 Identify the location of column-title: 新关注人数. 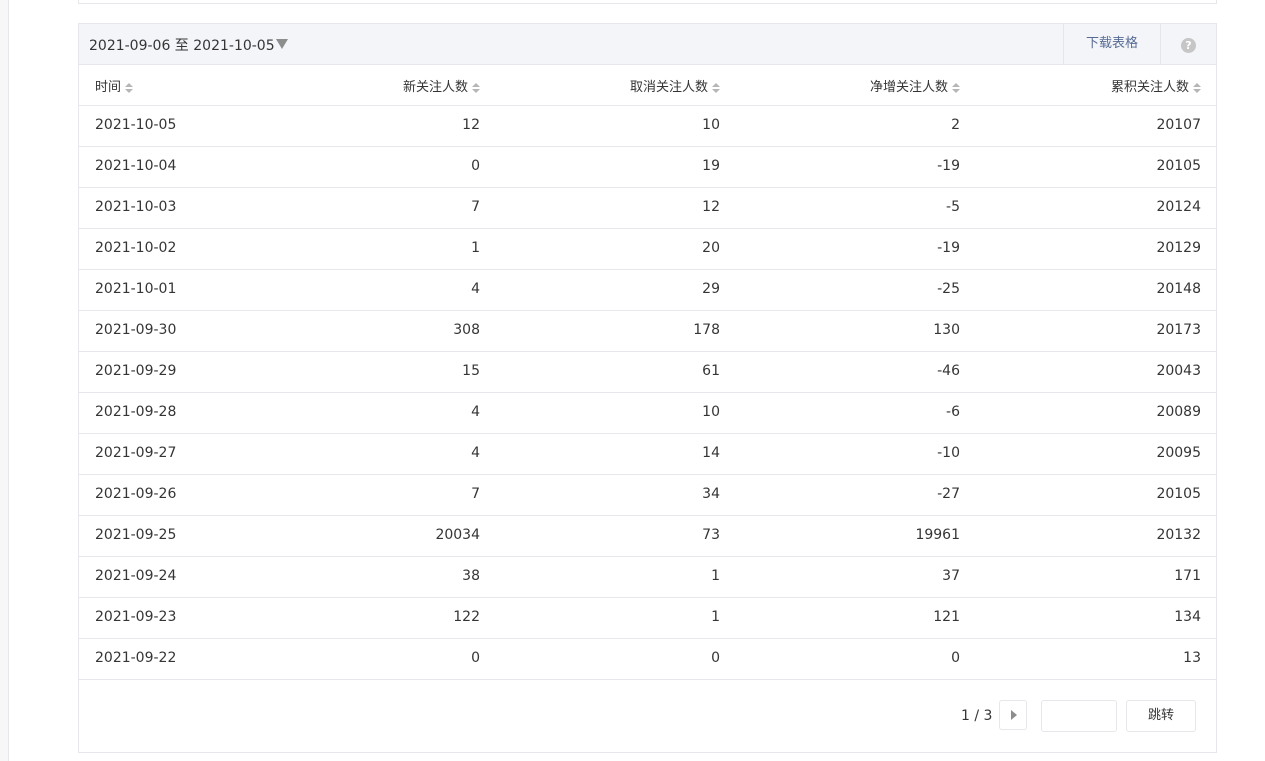
(435, 87).